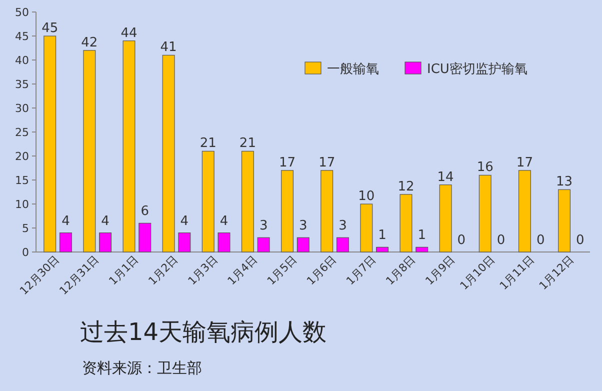 The height and width of the screenshot is (391, 602). I want to click on legend-label: ICU密切监护输氧, so click(477, 69).